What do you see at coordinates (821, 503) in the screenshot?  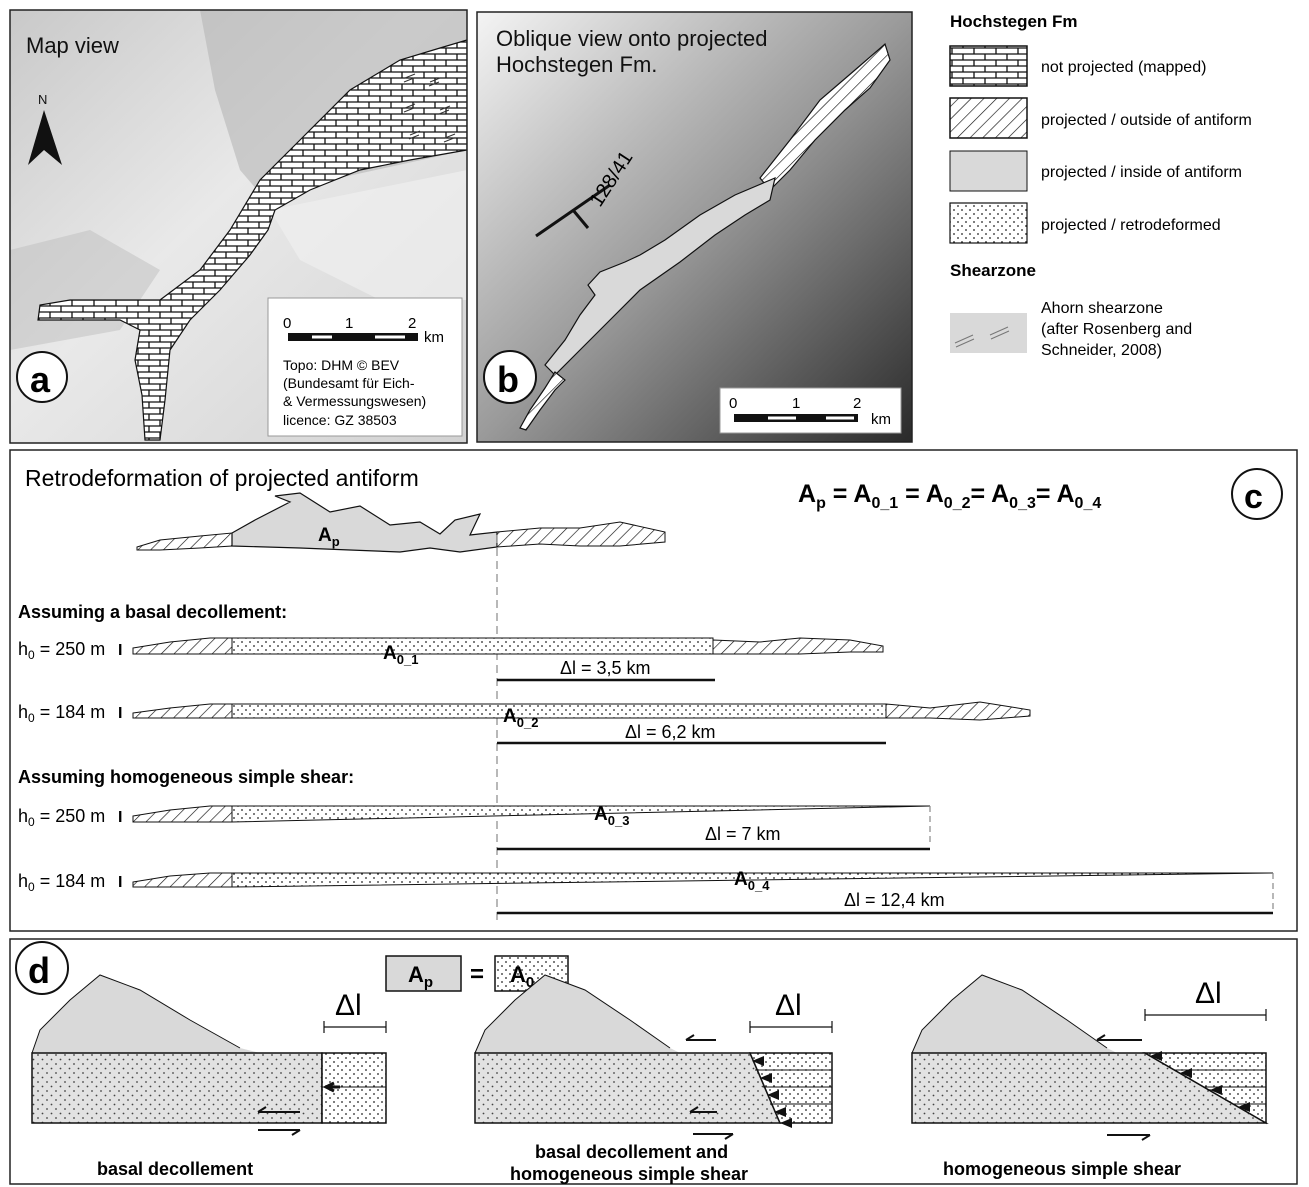 I see `eq-ap-sub: p` at bounding box center [821, 503].